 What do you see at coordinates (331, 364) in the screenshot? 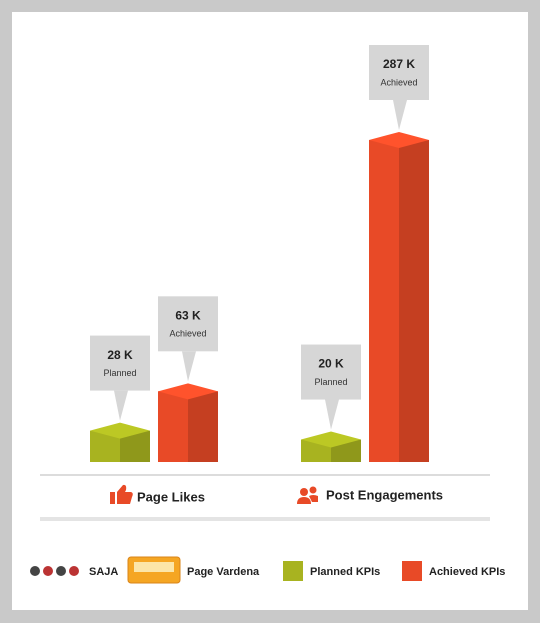
I see `value-label: 20 K` at bounding box center [331, 364].